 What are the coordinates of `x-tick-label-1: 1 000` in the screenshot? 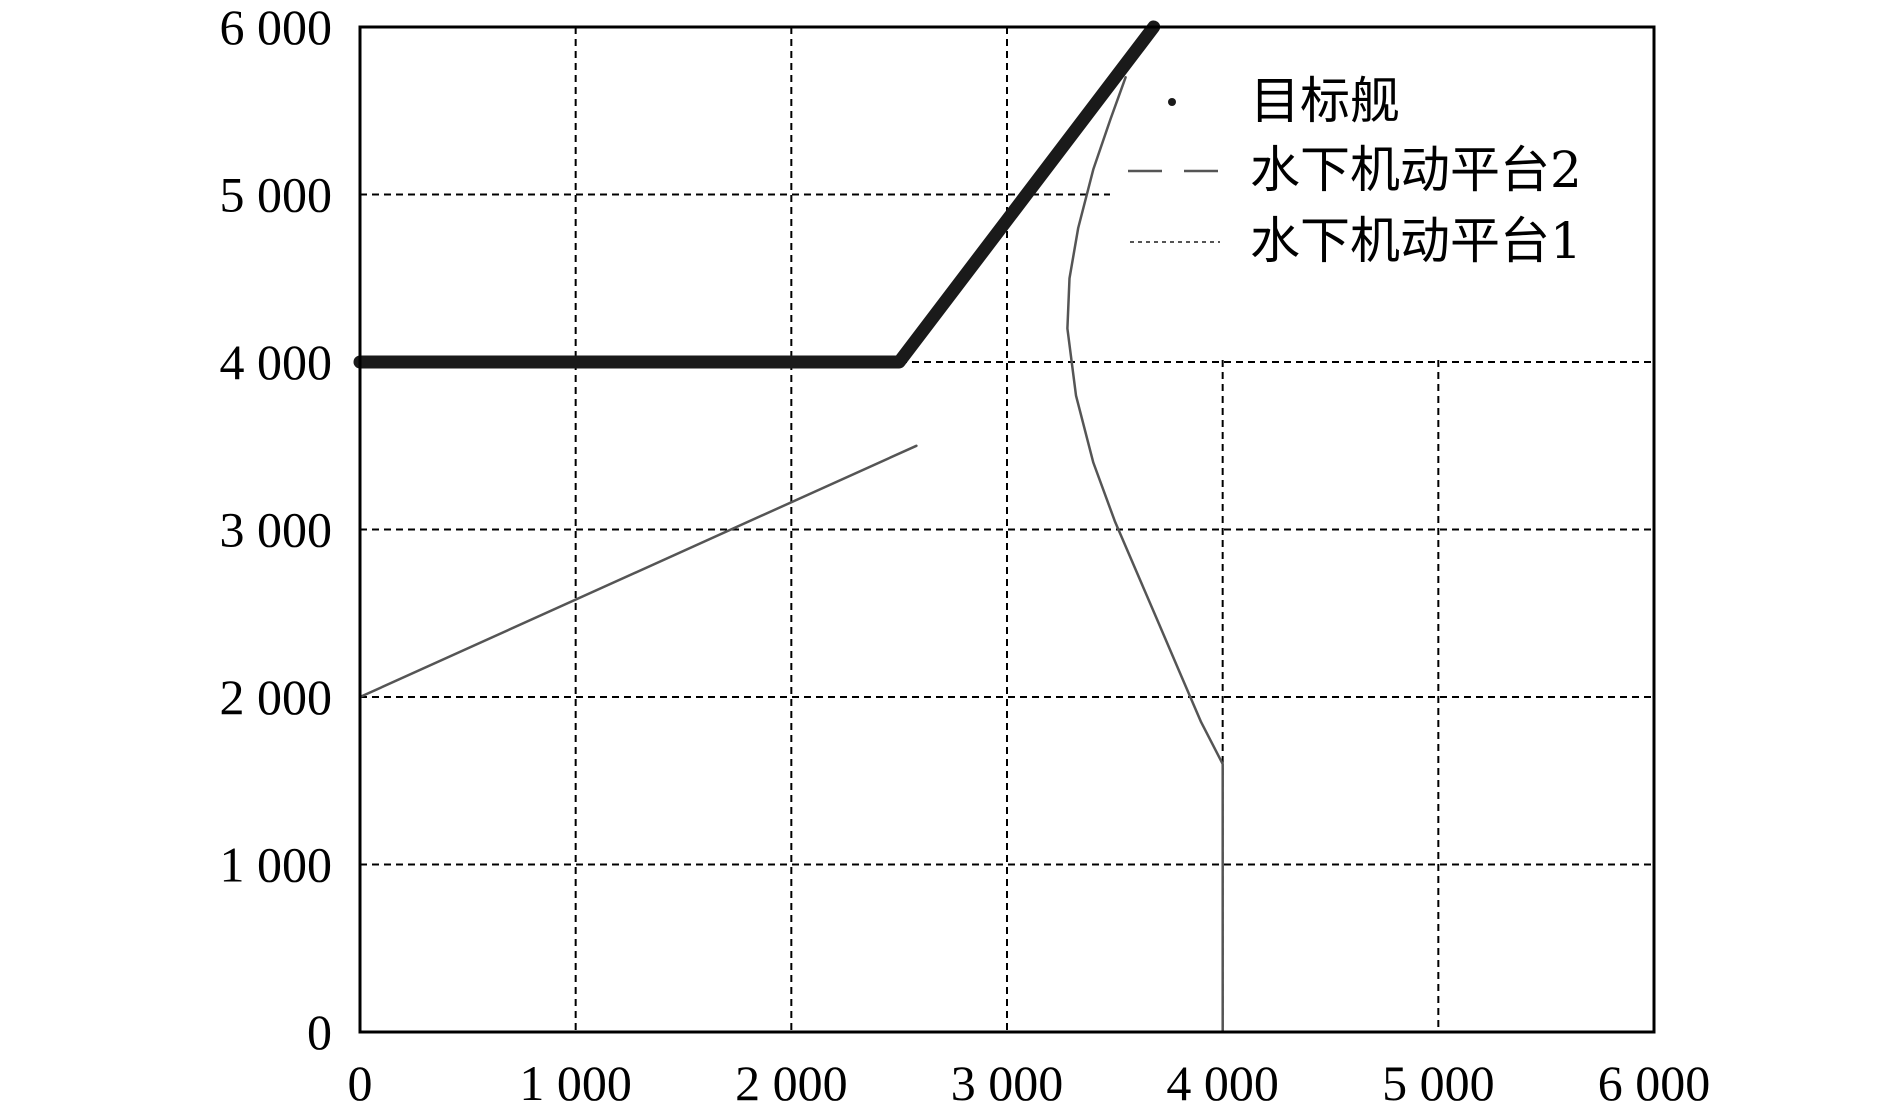 It's located at (575, 1079).